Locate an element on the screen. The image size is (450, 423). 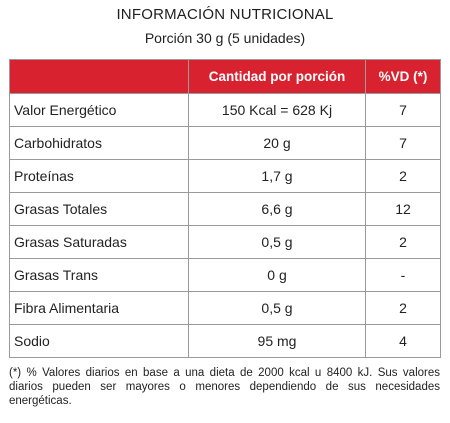
header-nutrient is located at coordinates (99, 76).